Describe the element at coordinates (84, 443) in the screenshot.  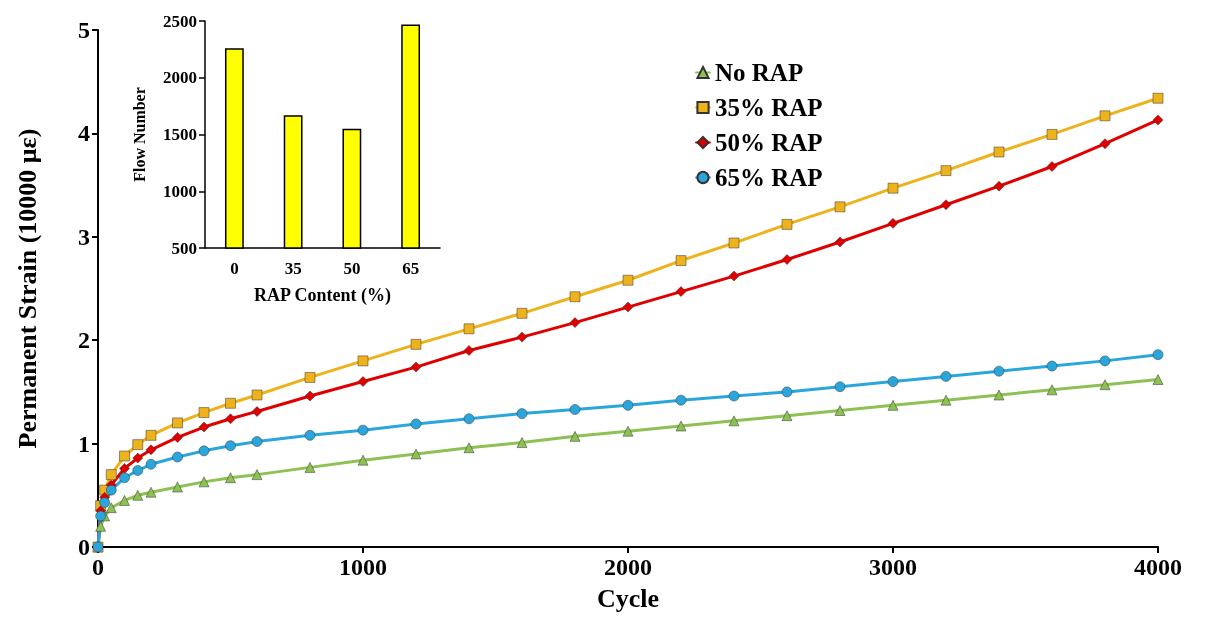
I see `y-tick-label: 1` at that location.